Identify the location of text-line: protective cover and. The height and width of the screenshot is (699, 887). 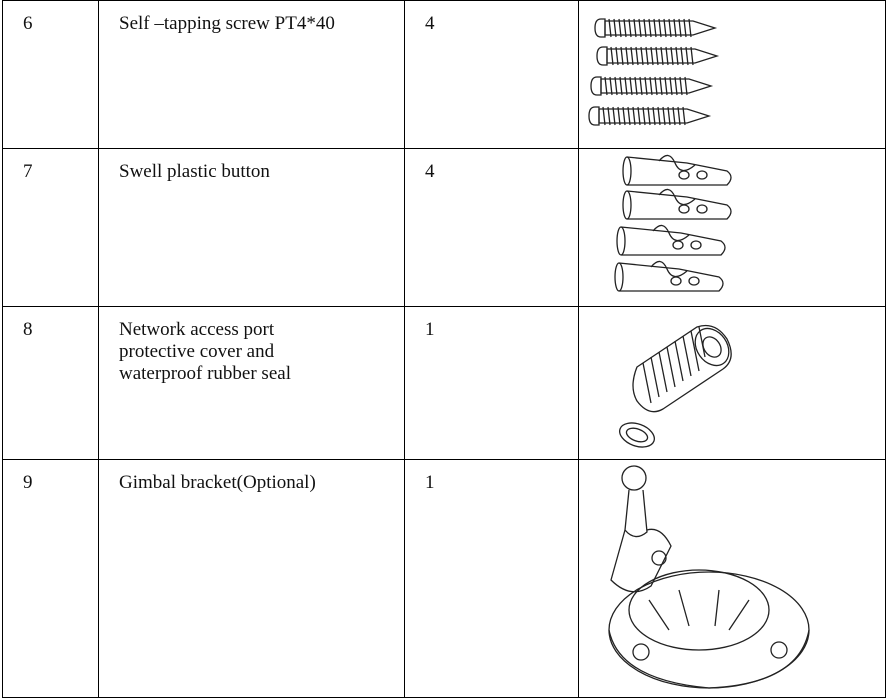
(197, 351).